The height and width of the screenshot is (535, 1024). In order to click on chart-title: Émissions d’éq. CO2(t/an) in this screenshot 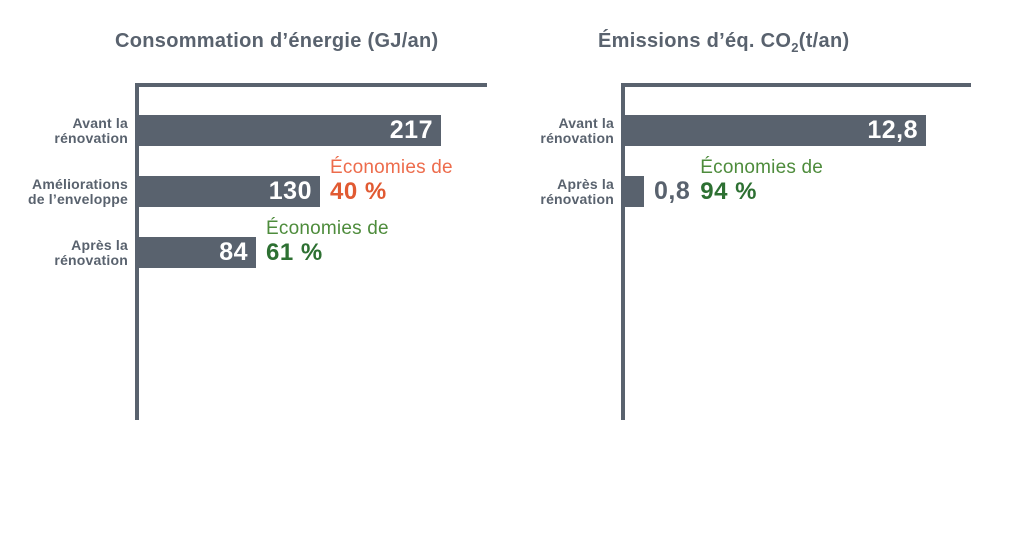, I will do `click(723, 42)`.